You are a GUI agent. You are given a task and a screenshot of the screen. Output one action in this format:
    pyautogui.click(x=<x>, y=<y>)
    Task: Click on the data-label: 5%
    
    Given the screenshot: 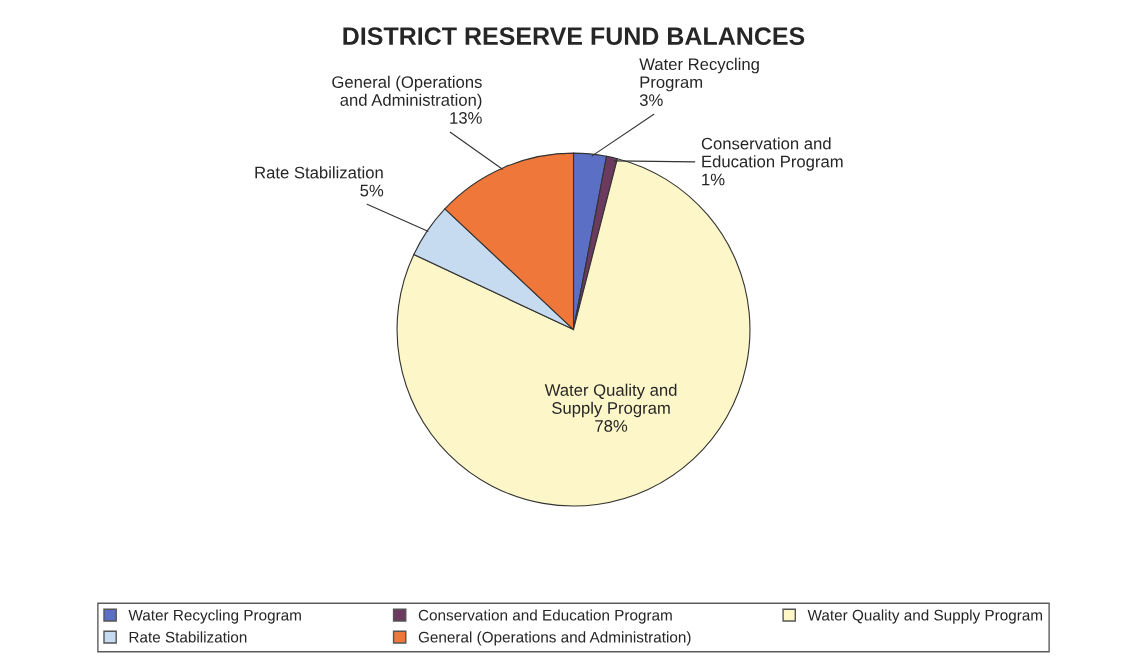 What is the action you would take?
    pyautogui.click(x=372, y=190)
    